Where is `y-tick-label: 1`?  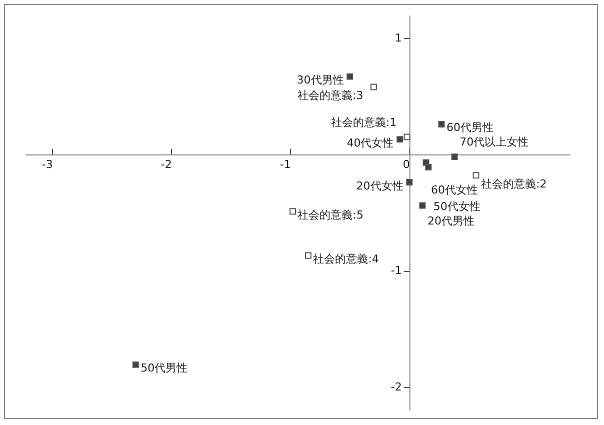
y-tick-label: 1 is located at coordinates (398, 38).